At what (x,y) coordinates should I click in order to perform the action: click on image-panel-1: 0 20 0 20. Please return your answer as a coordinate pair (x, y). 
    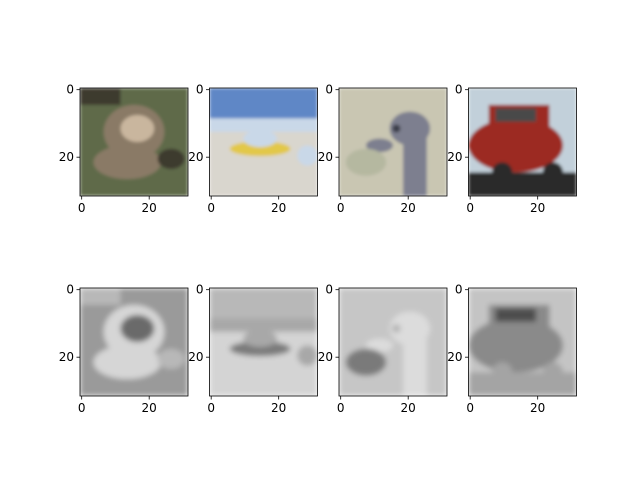
    Looking at the image, I should click on (124, 149).